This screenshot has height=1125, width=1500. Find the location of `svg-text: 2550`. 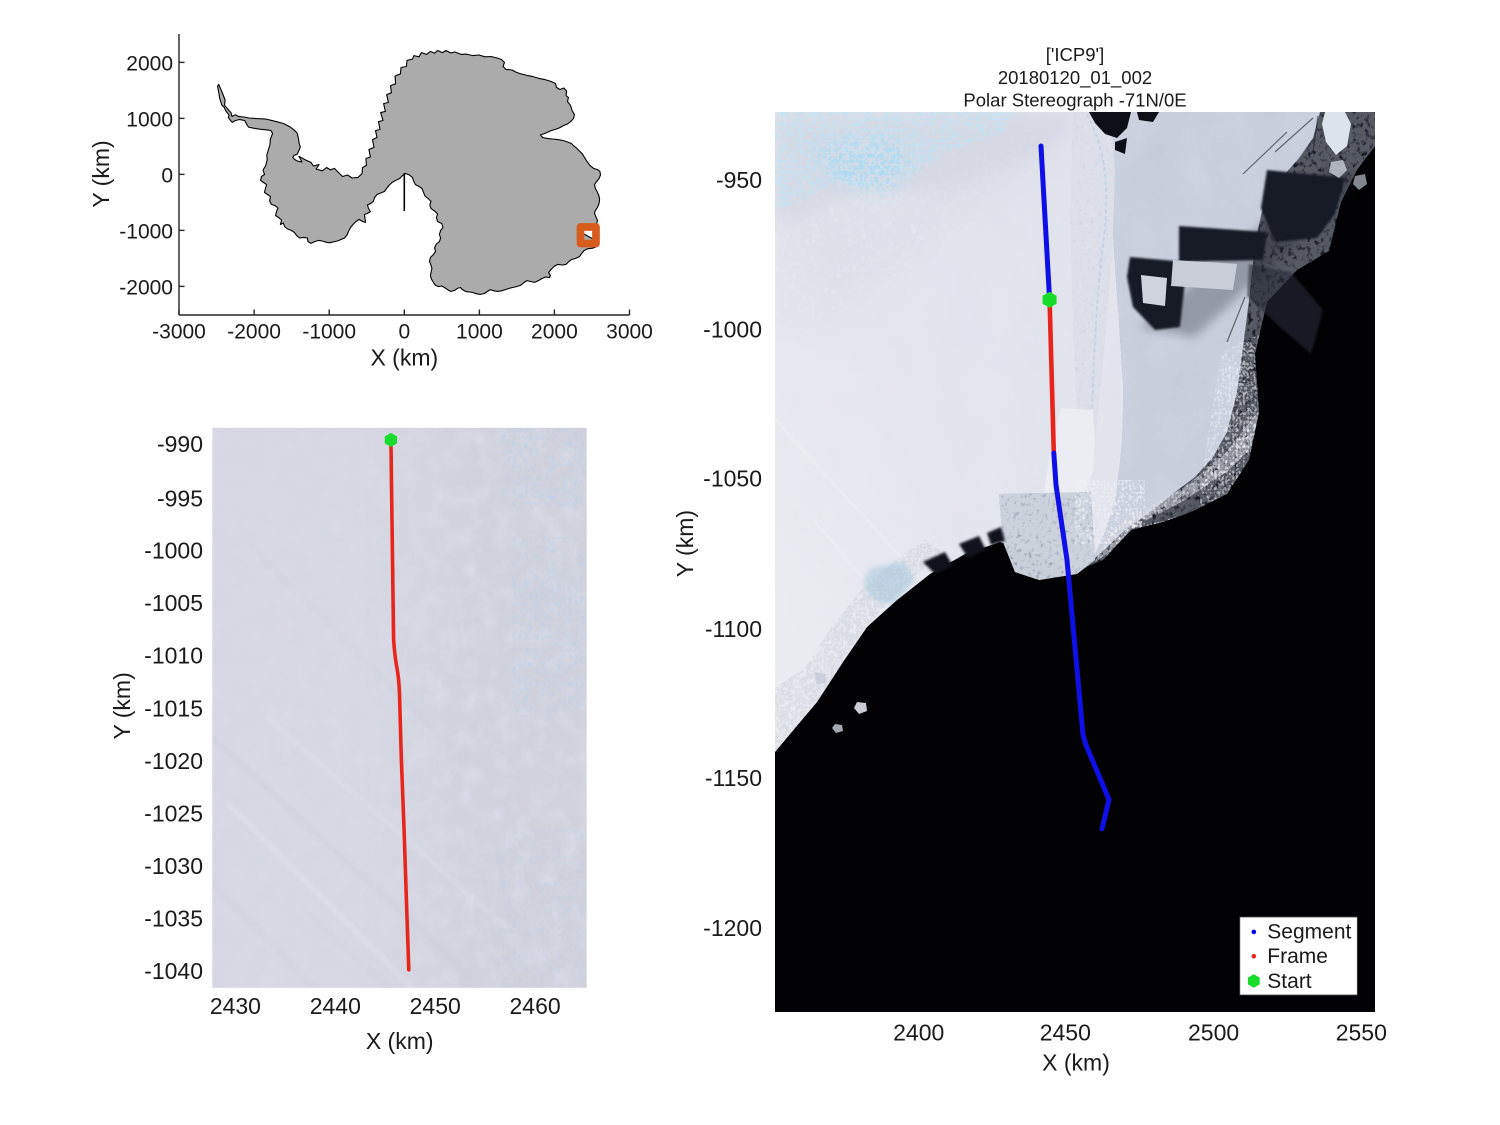

svg-text: 2550 is located at coordinates (1361, 1033).